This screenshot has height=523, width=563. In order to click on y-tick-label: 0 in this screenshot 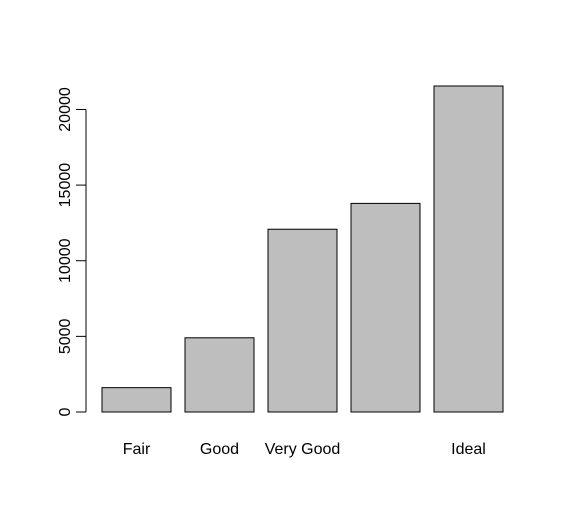, I will do `click(65, 411)`.